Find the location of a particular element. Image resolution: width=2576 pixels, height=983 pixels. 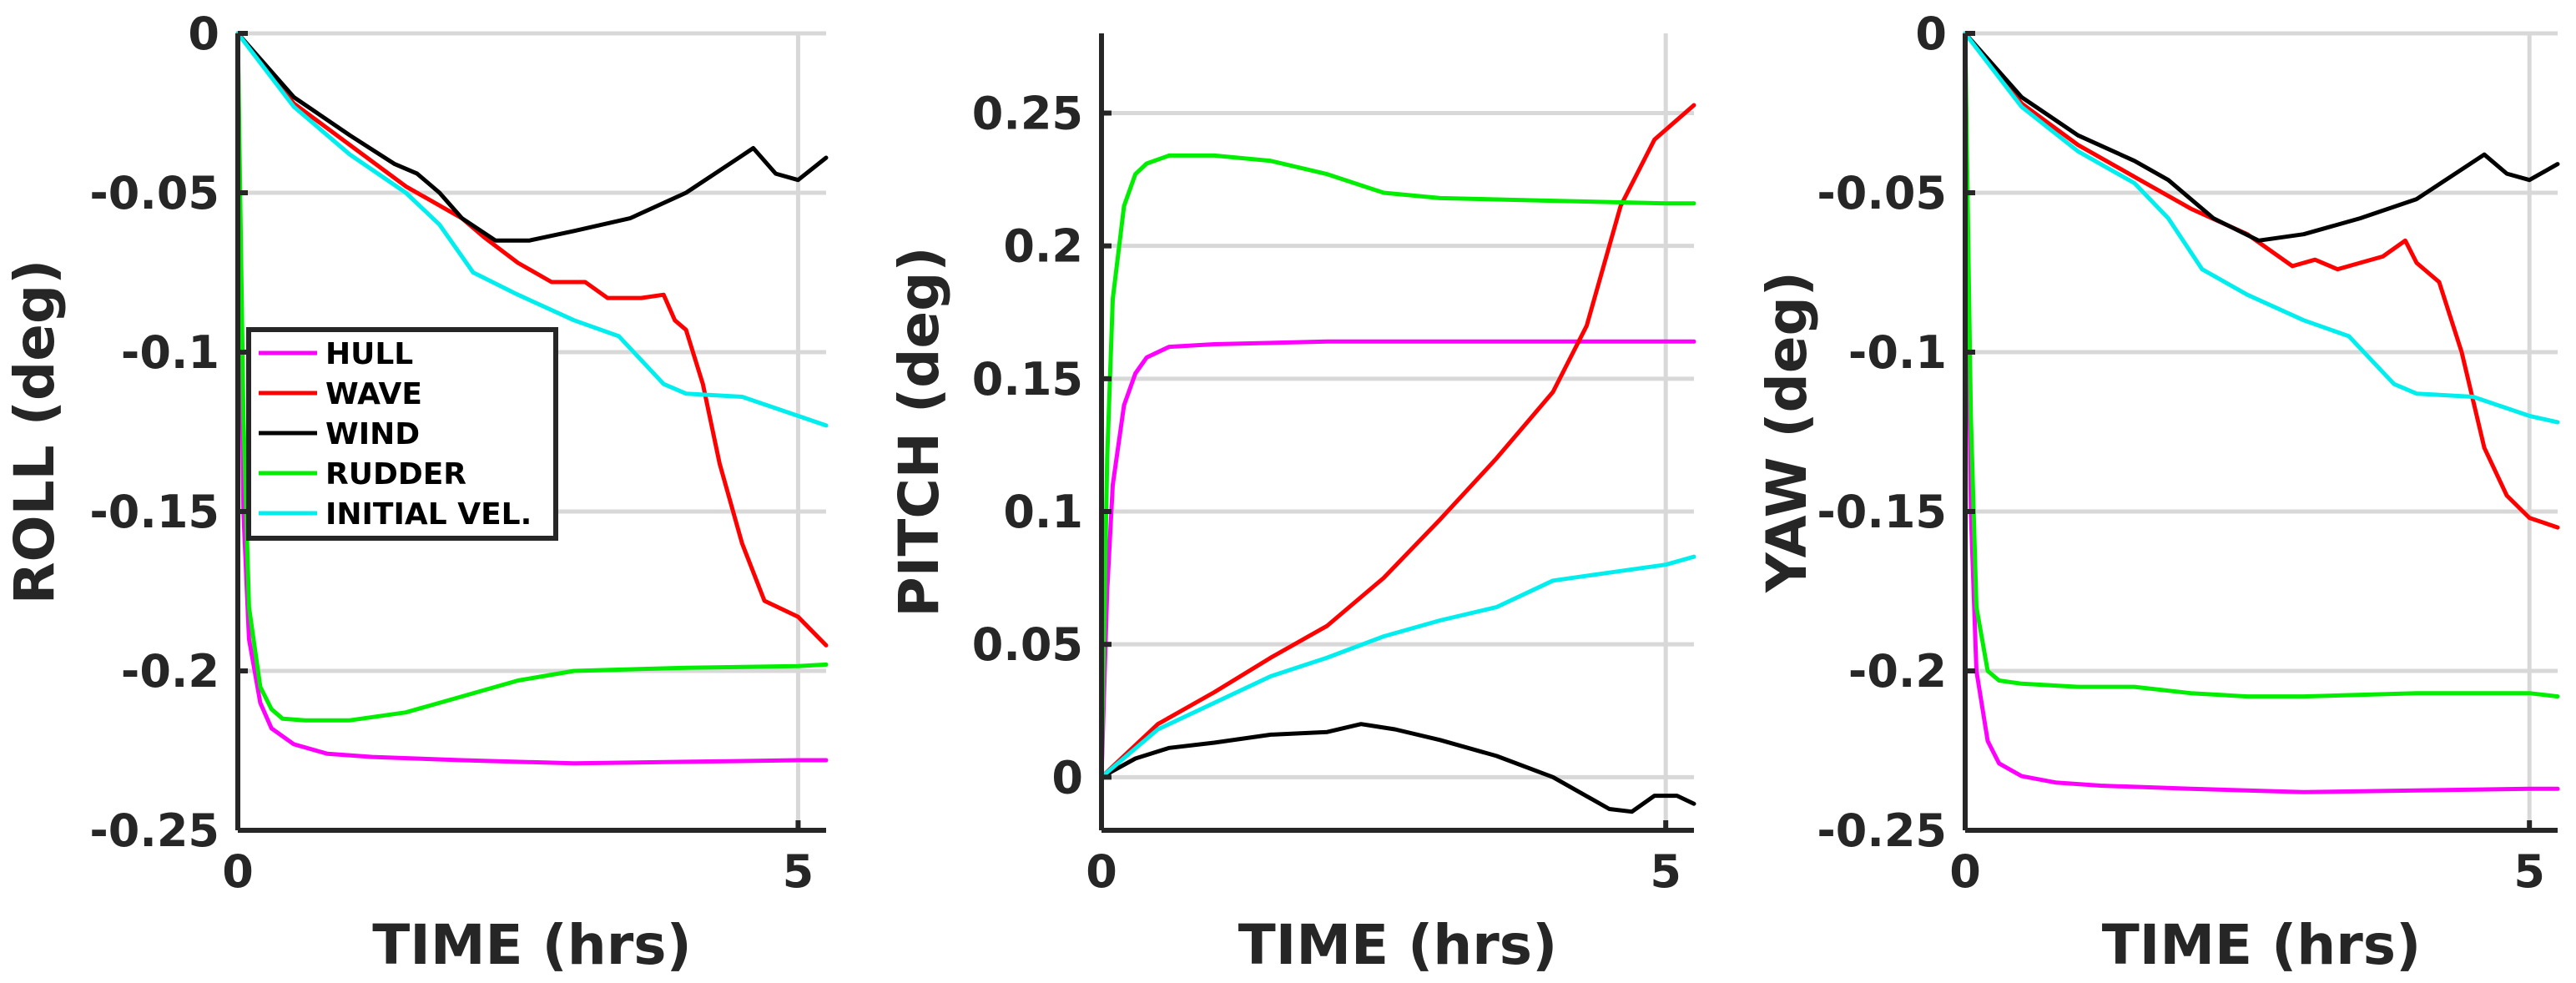

panel-2-series-hull is located at coordinates (1398, 559).